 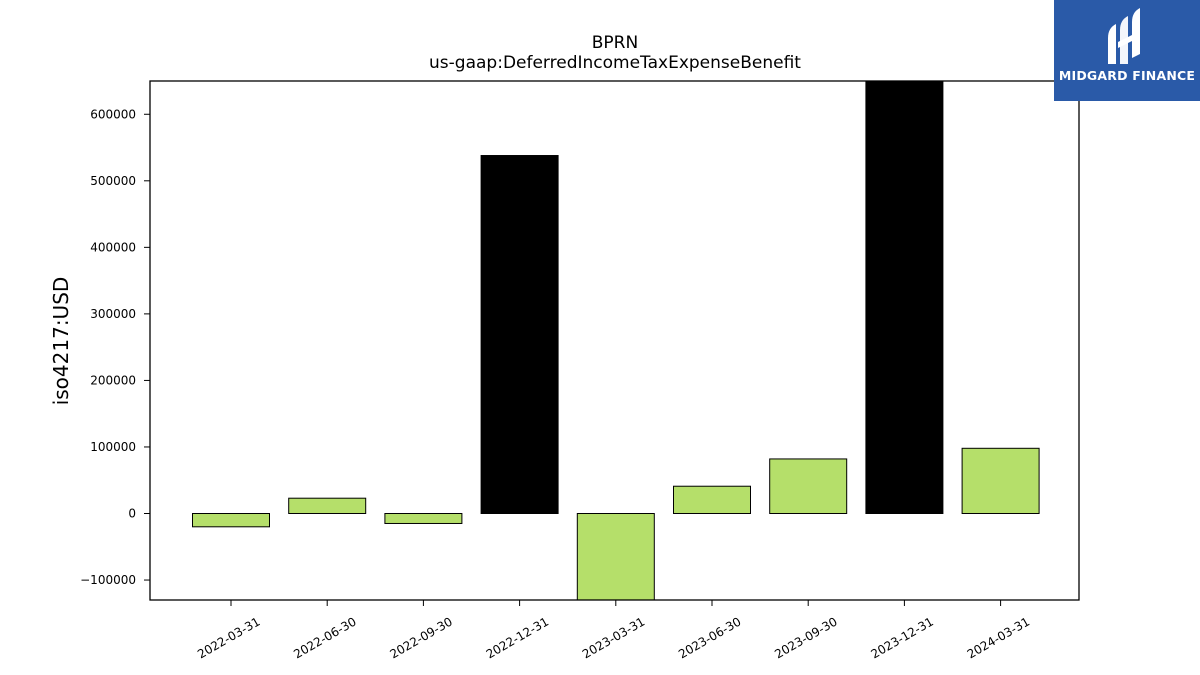 What do you see at coordinates (113, 314) in the screenshot?
I see `y-tick-label: 300000` at bounding box center [113, 314].